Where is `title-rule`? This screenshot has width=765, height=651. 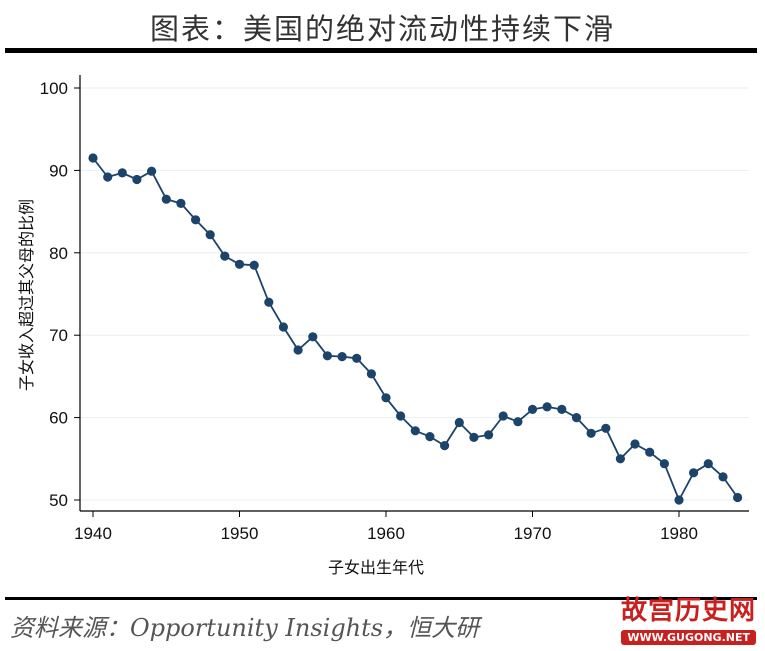
title-rule is located at coordinates (381, 50).